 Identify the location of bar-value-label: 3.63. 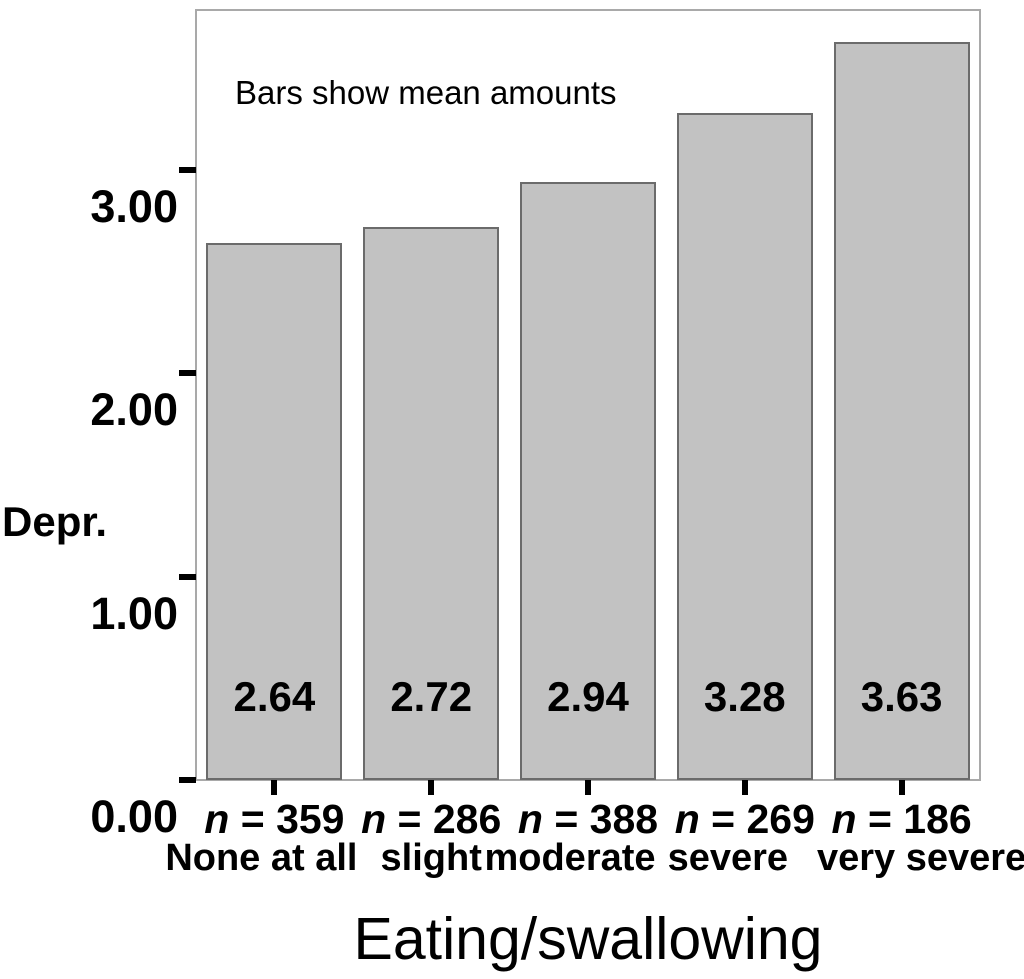
(901, 696).